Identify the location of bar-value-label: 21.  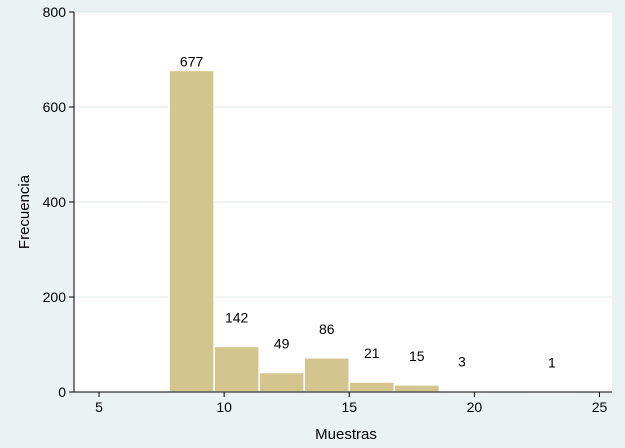
(372, 353).